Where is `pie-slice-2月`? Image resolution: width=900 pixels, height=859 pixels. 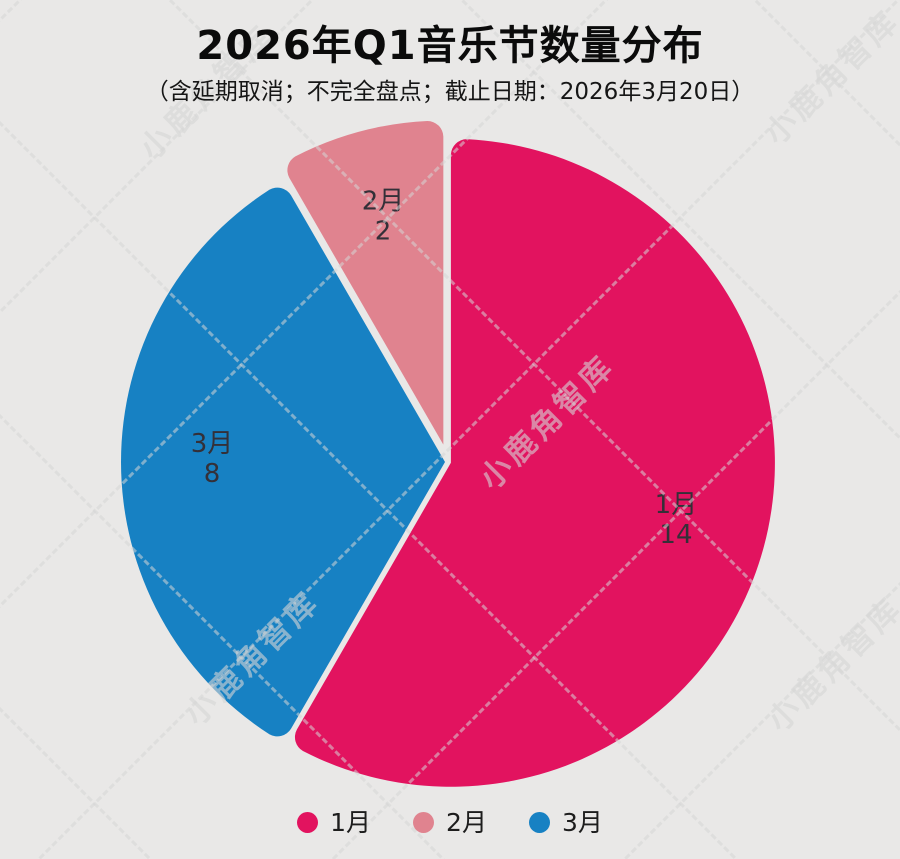 pie-slice-2月 is located at coordinates (365, 283).